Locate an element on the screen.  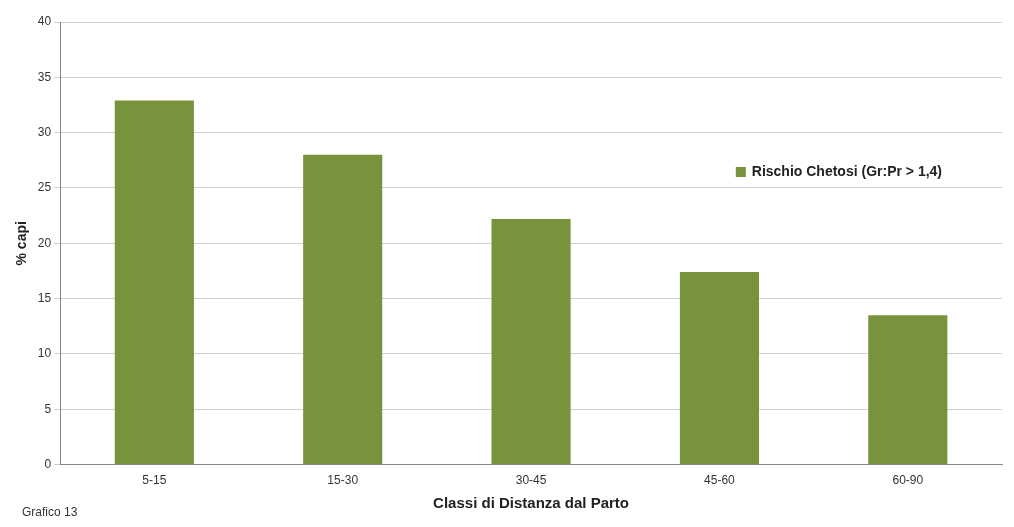
y-axis-title: % capi is located at coordinates (21, 243).